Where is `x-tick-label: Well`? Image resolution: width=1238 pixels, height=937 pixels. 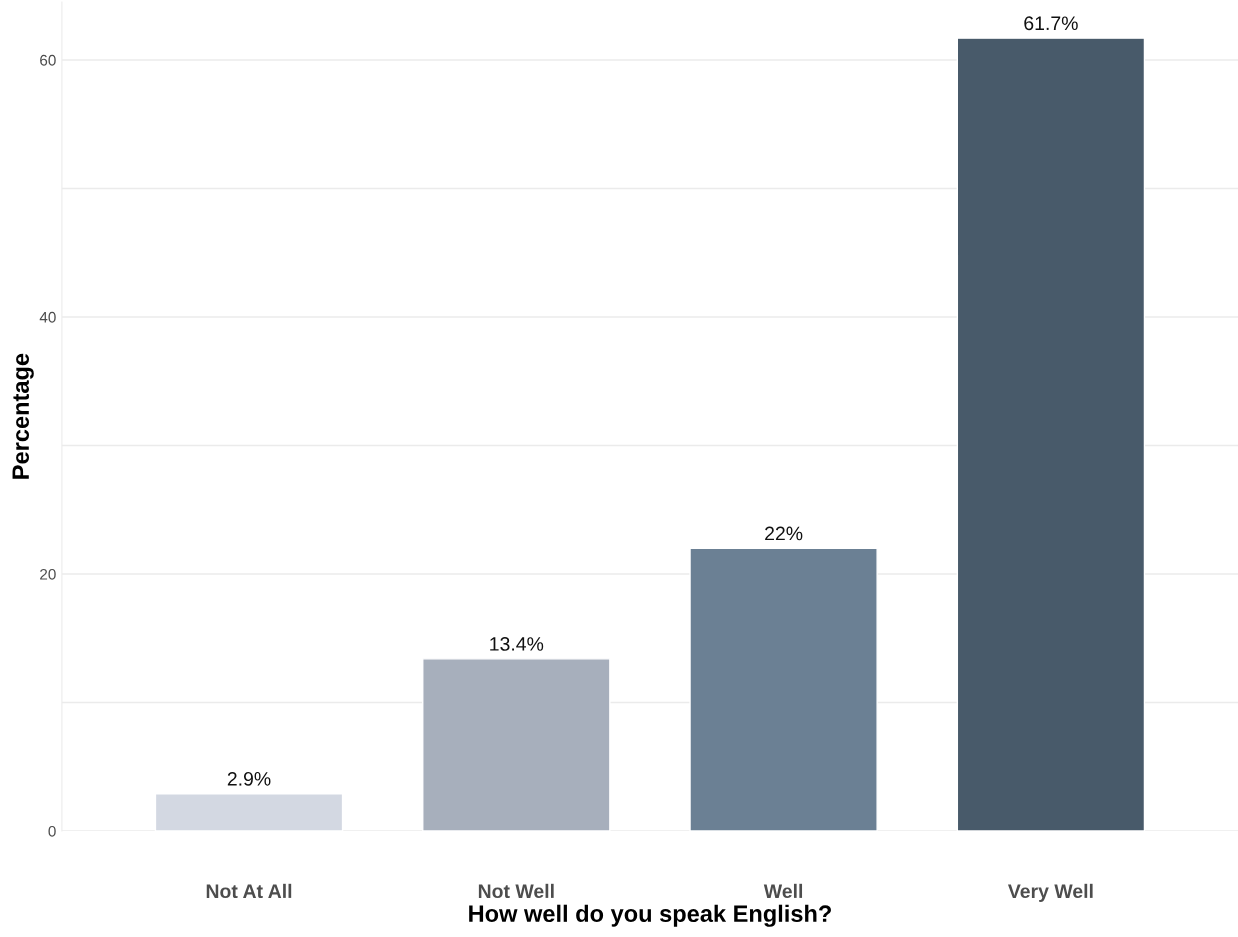
x-tick-label: Well is located at coordinates (783, 891).